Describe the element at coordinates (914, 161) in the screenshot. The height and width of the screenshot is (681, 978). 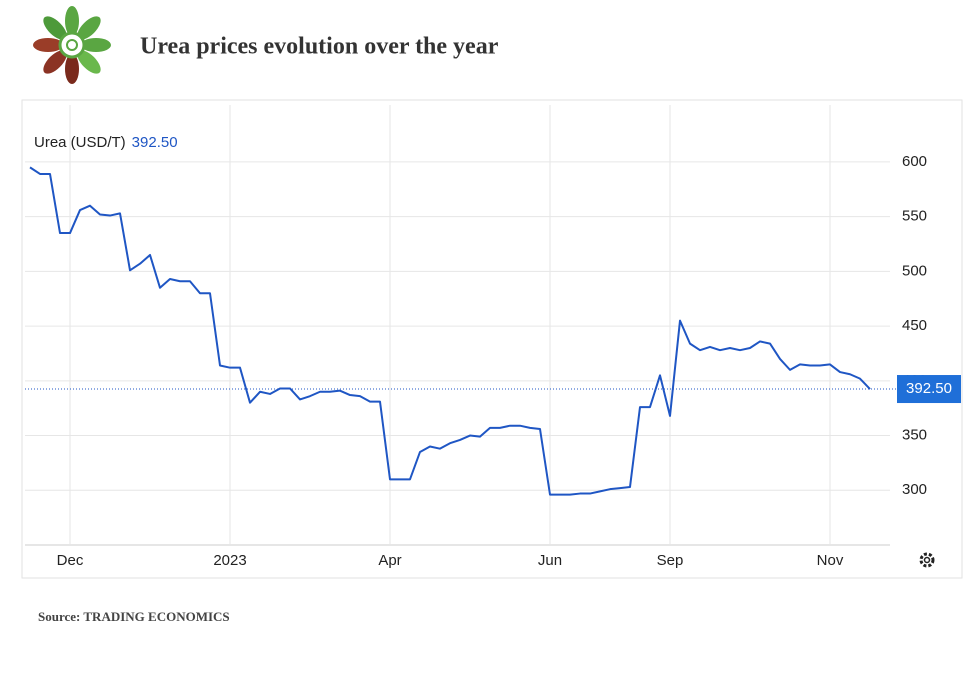
I see `y-tick-label: 600` at that location.